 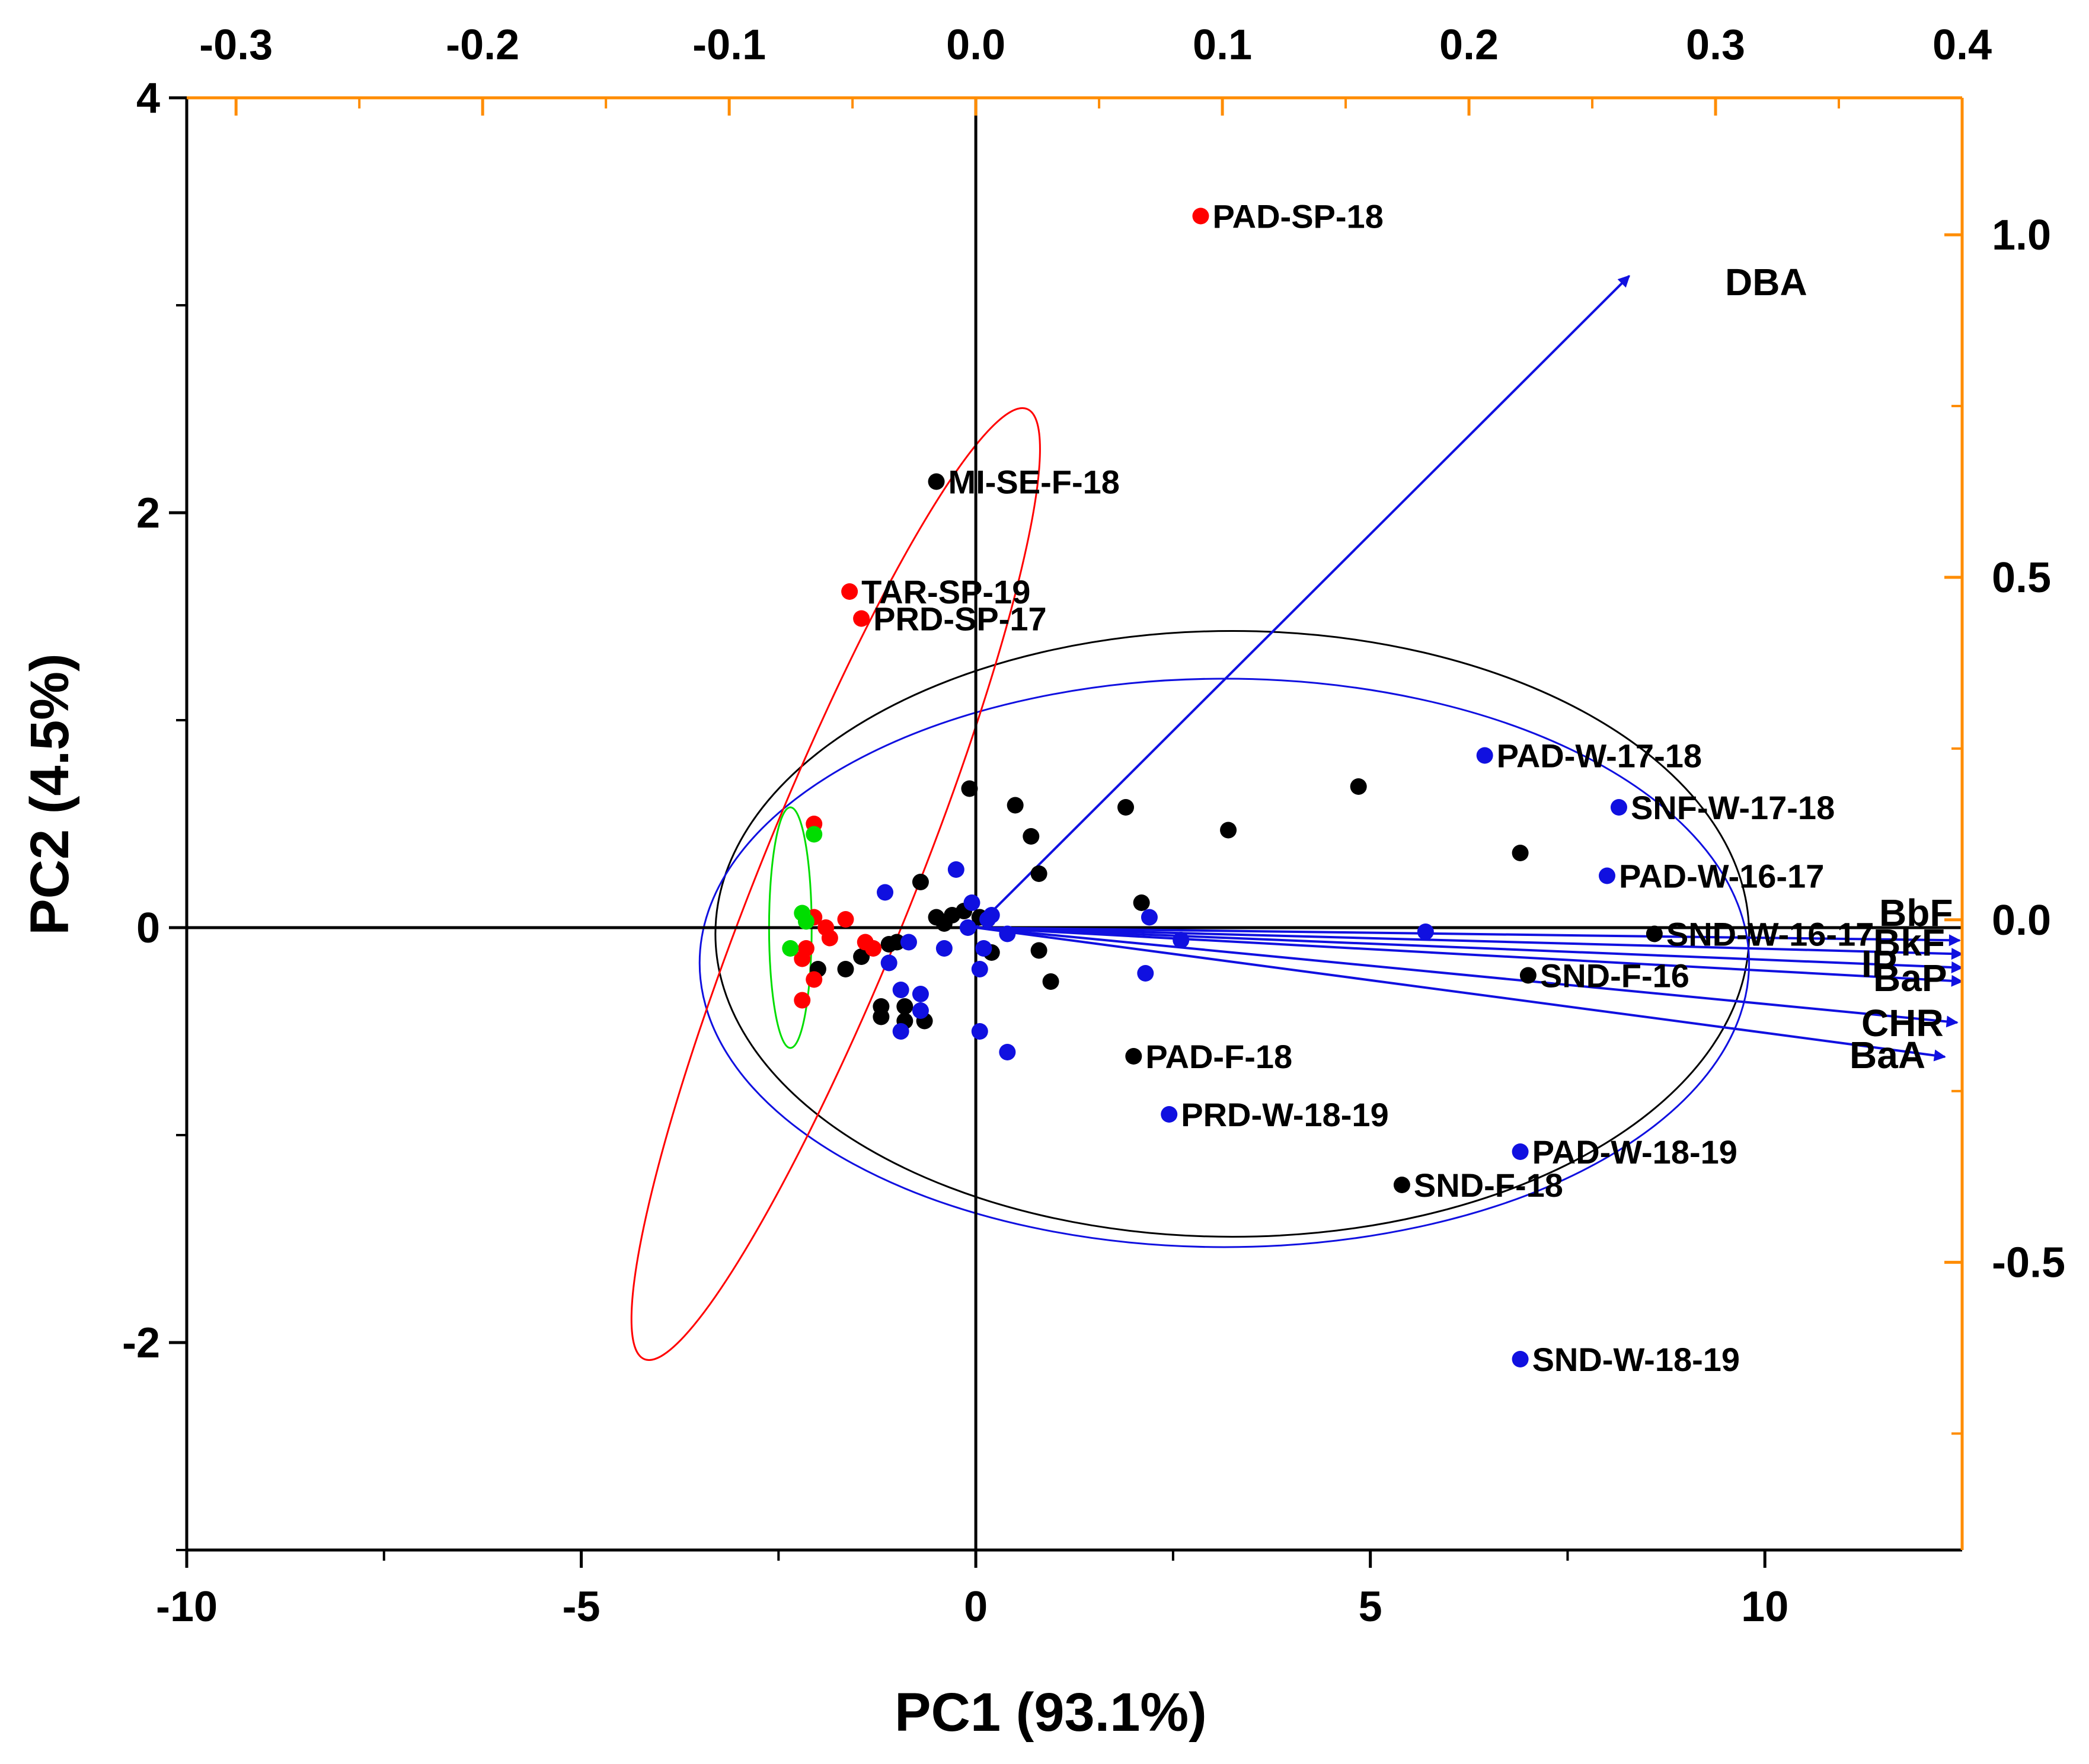 I want to click on vector-bkf, so click(x=1469, y=943).